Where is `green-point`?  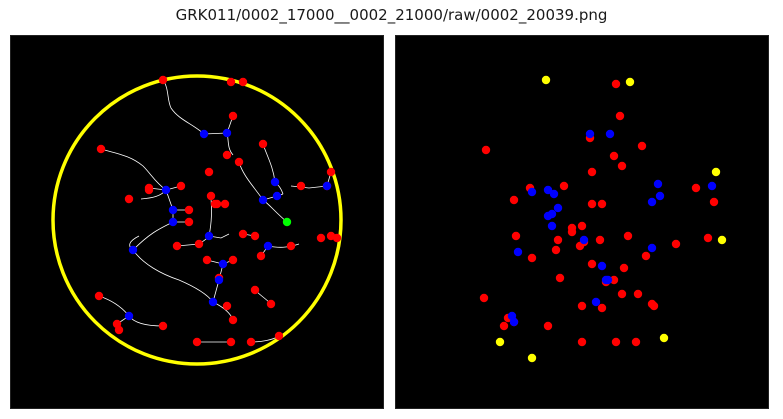 green-point is located at coordinates (287, 222).